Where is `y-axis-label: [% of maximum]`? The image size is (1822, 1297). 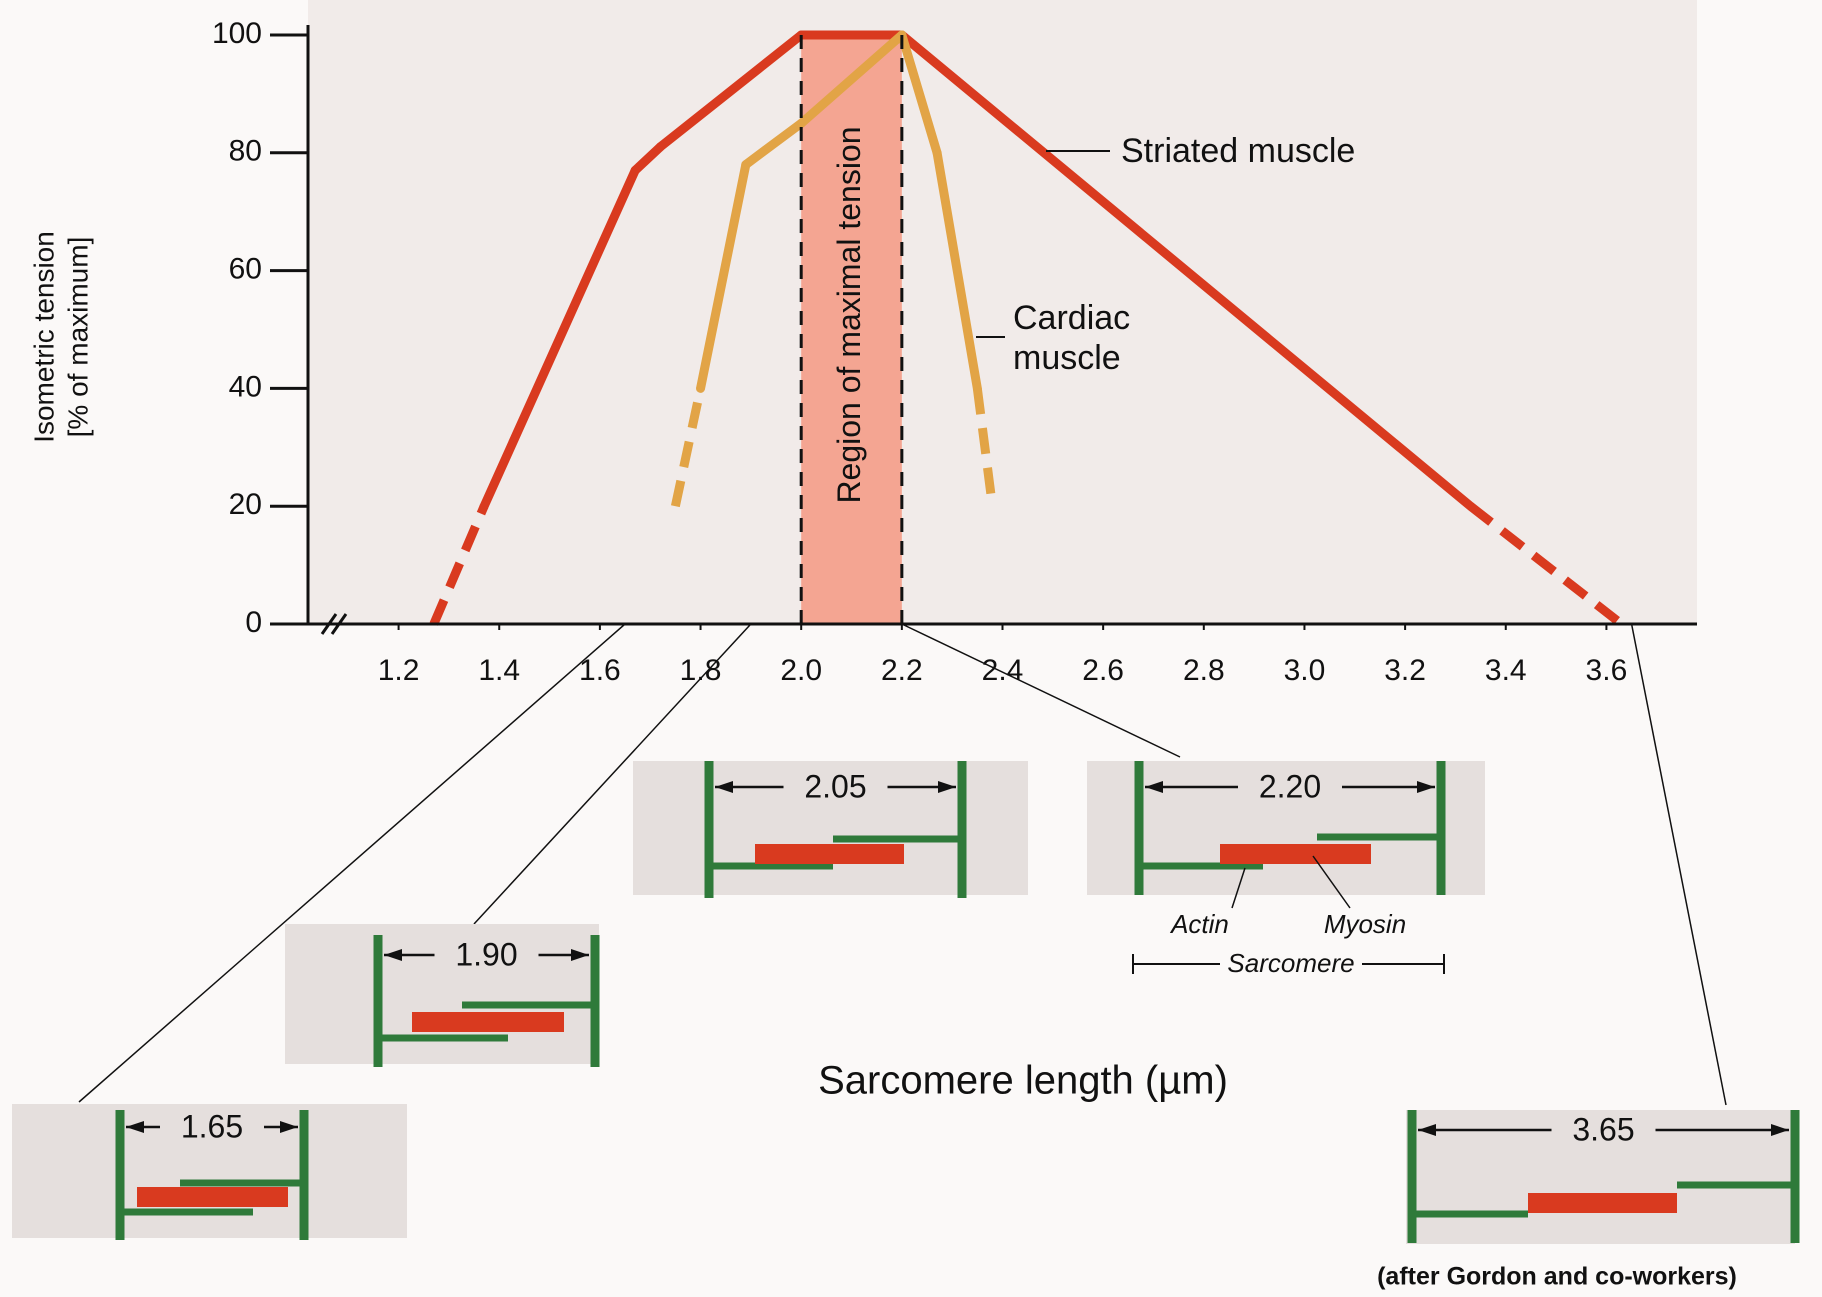 y-axis-label: [% of maximum] is located at coordinates (77, 337).